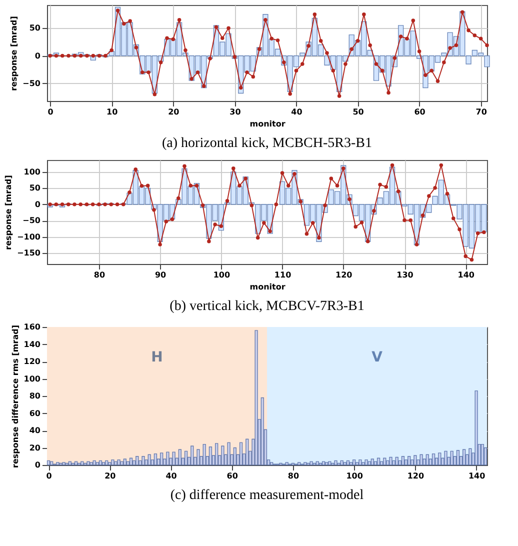 The width and height of the screenshot is (518, 546). I want to click on x-tick-label: 70, so click(482, 112).